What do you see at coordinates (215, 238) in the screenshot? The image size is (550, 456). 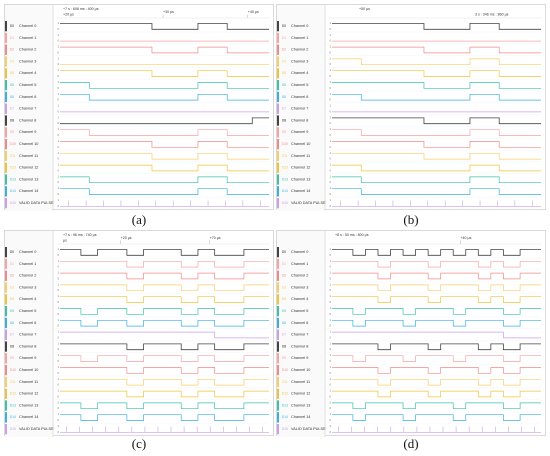 I see `timeline-tick-label: +70 μs` at bounding box center [215, 238].